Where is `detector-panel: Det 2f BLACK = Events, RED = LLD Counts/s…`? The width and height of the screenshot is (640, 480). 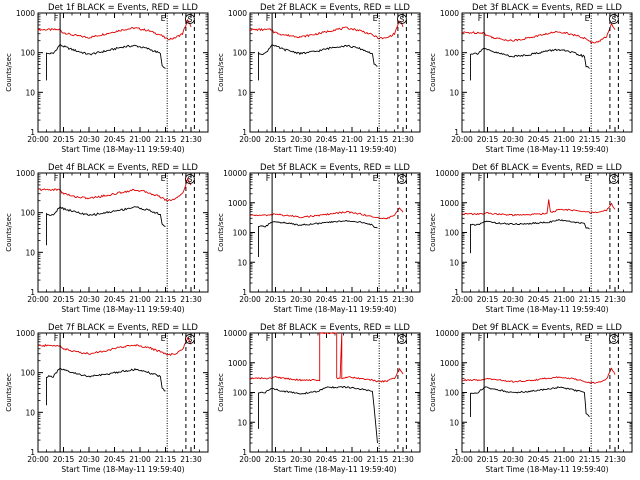 detector-panel: Det 2f BLACK = Events, RED = LLD Counts/s… is located at coordinates (319, 78).